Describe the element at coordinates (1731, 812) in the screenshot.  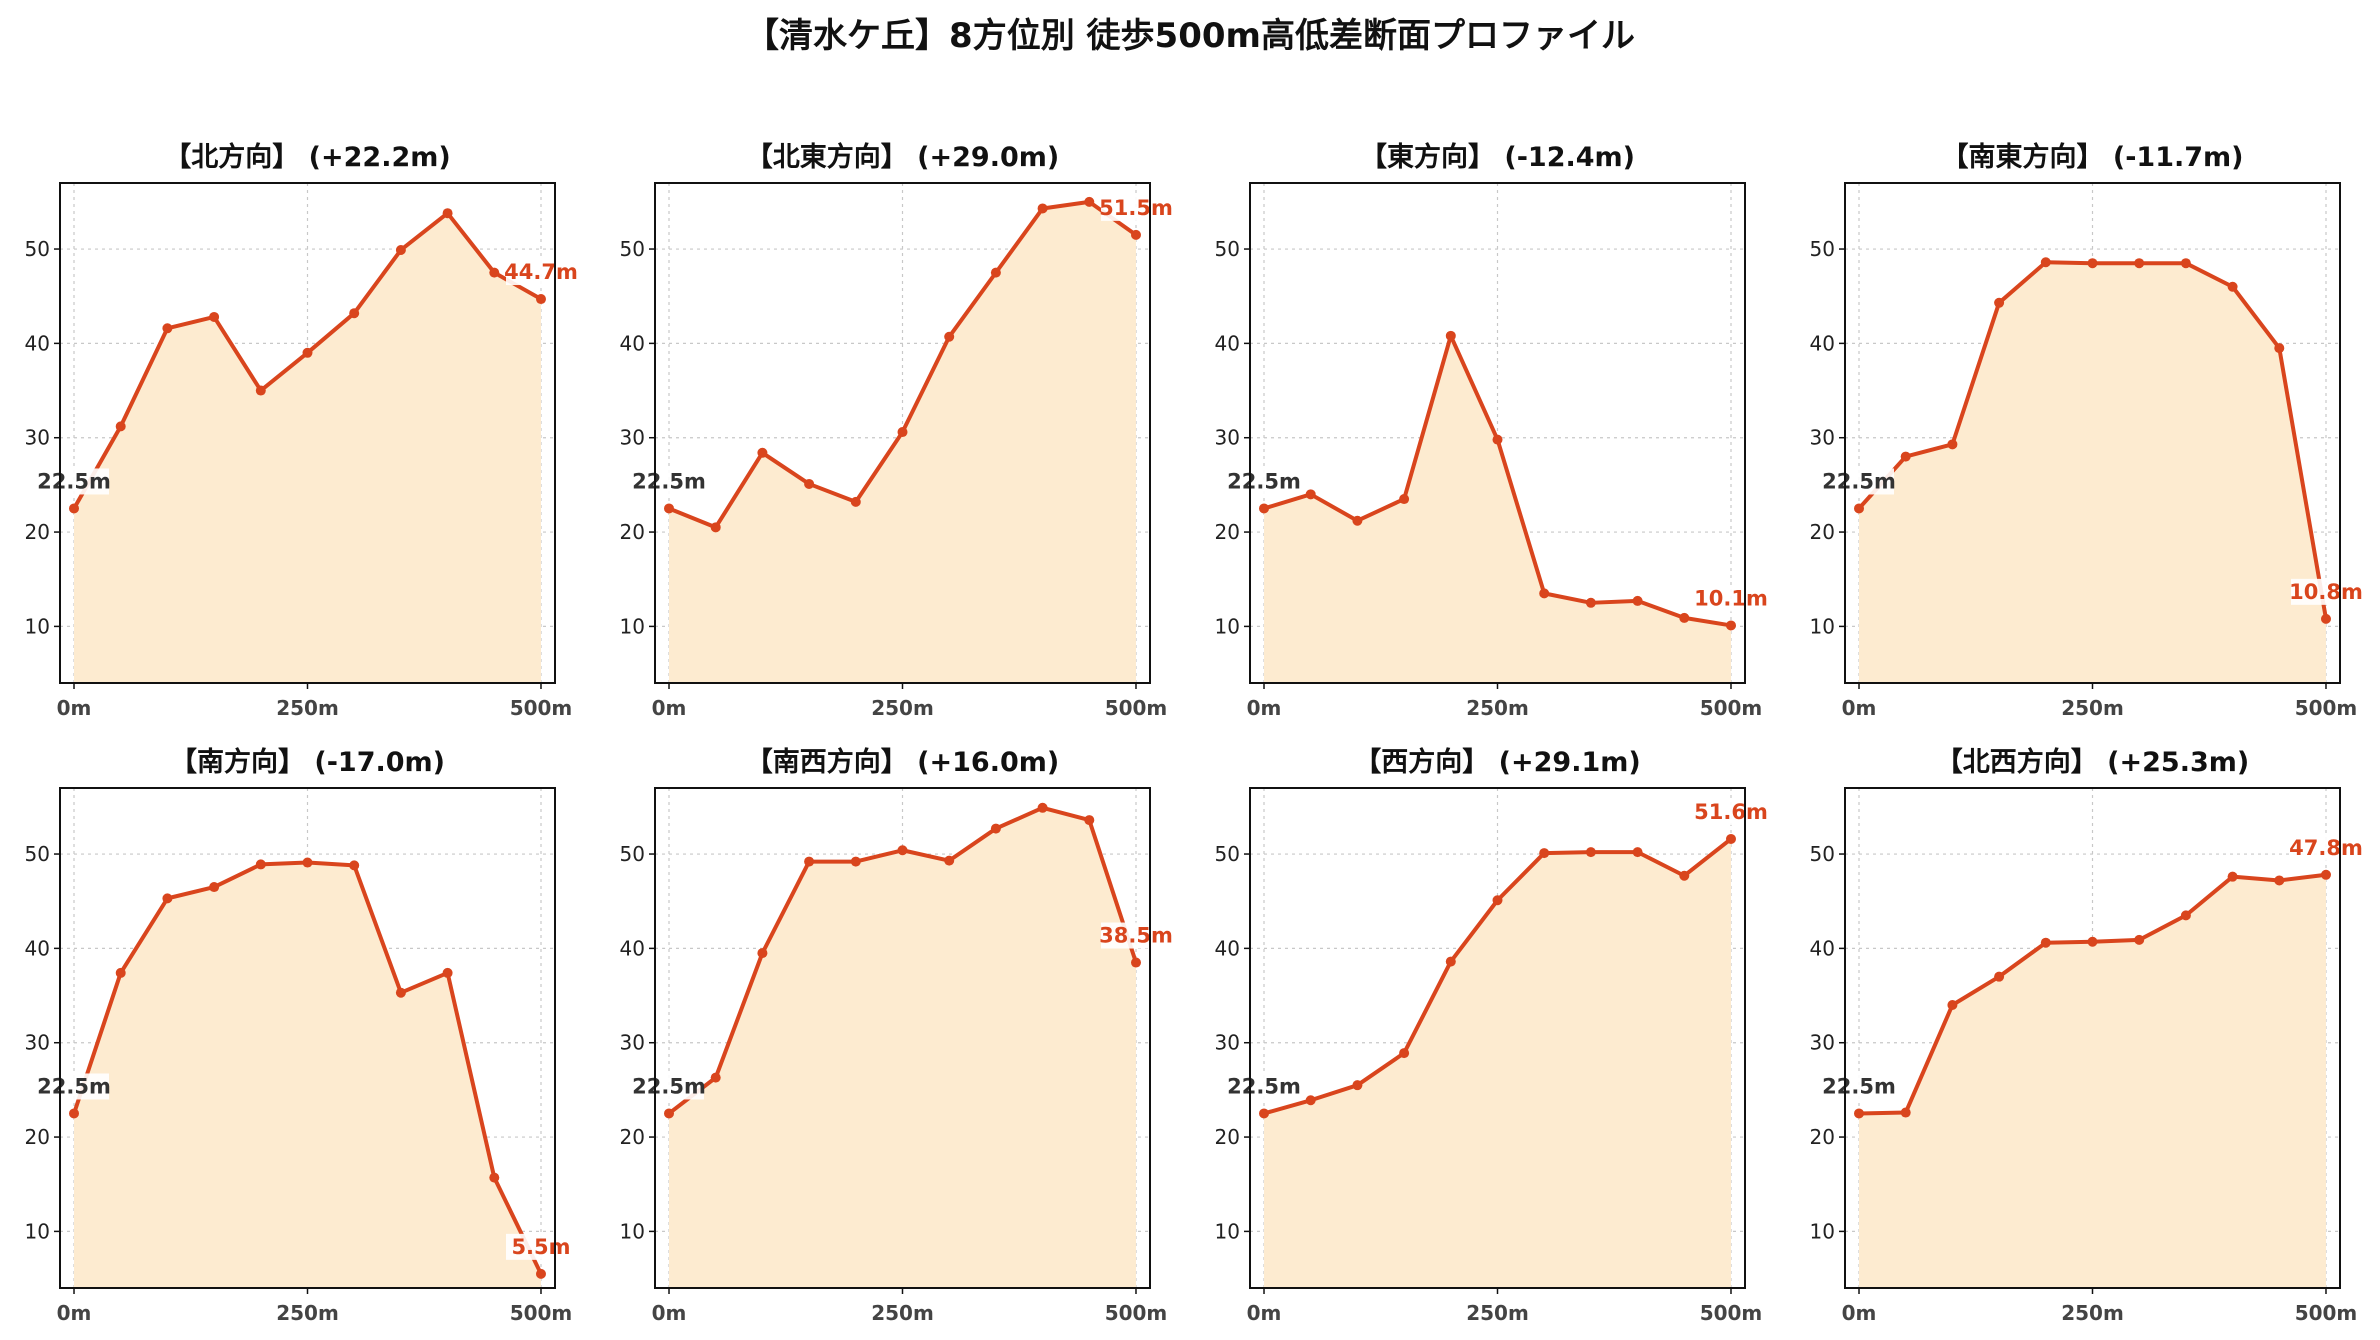
I see `end-elevation-label: 51.6m` at that location.